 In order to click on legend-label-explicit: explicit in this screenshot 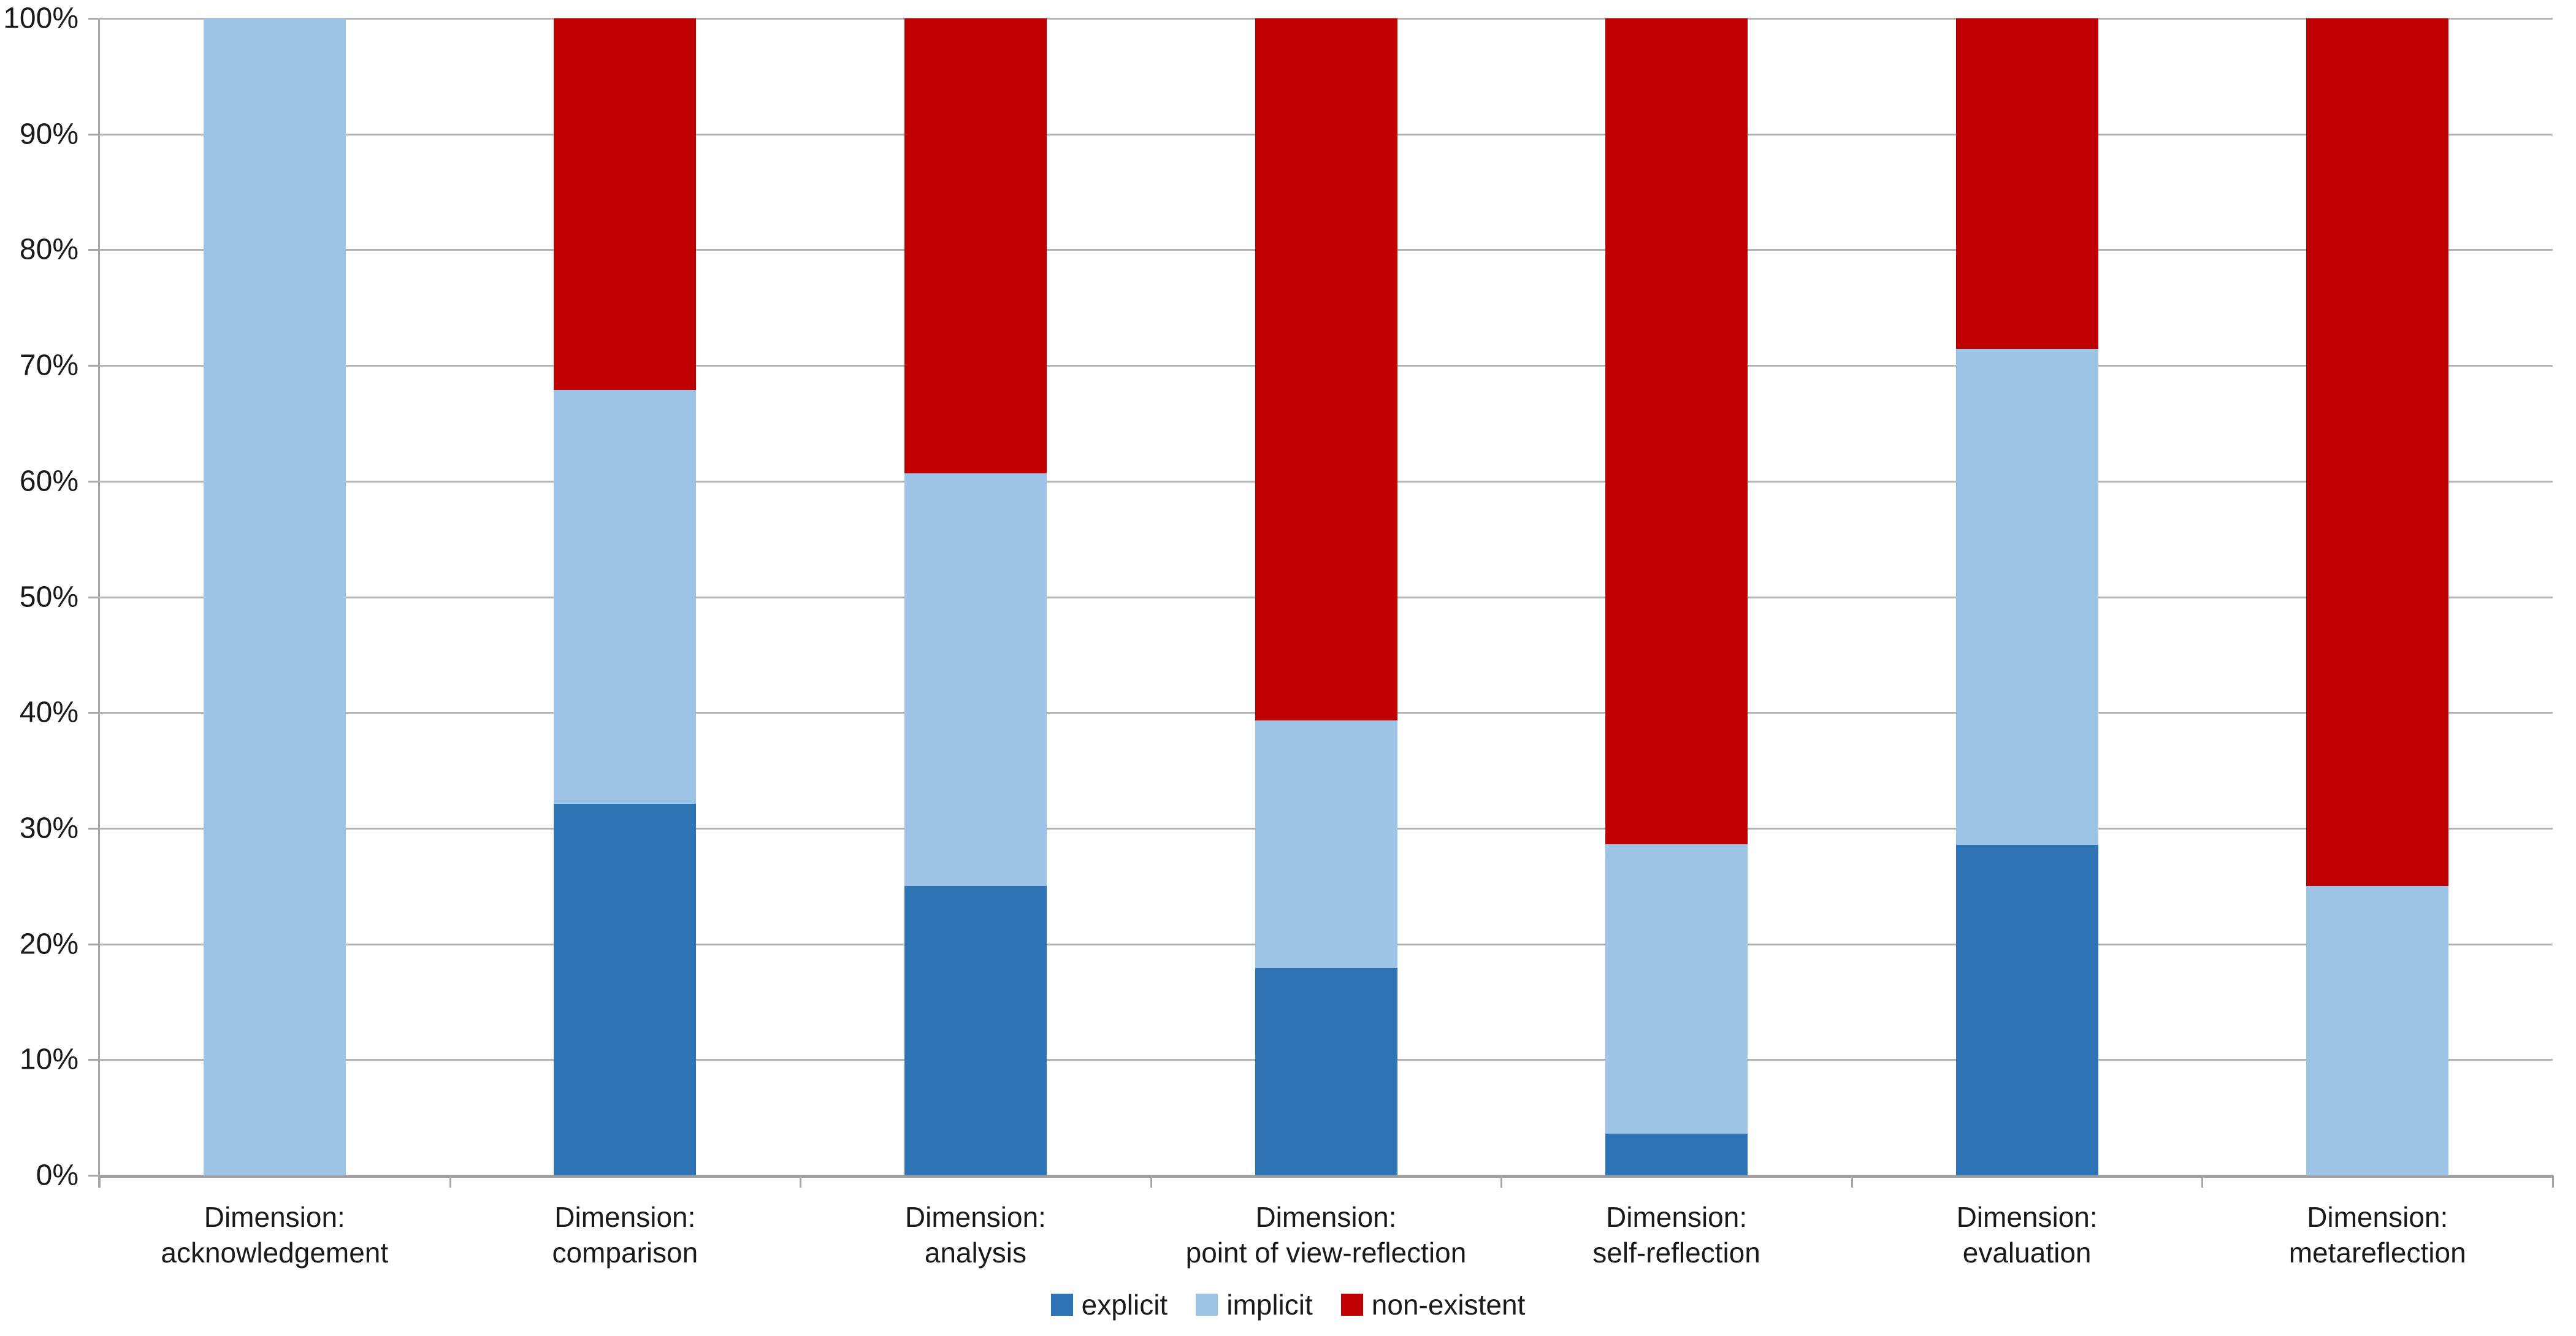, I will do `click(1124, 1305)`.